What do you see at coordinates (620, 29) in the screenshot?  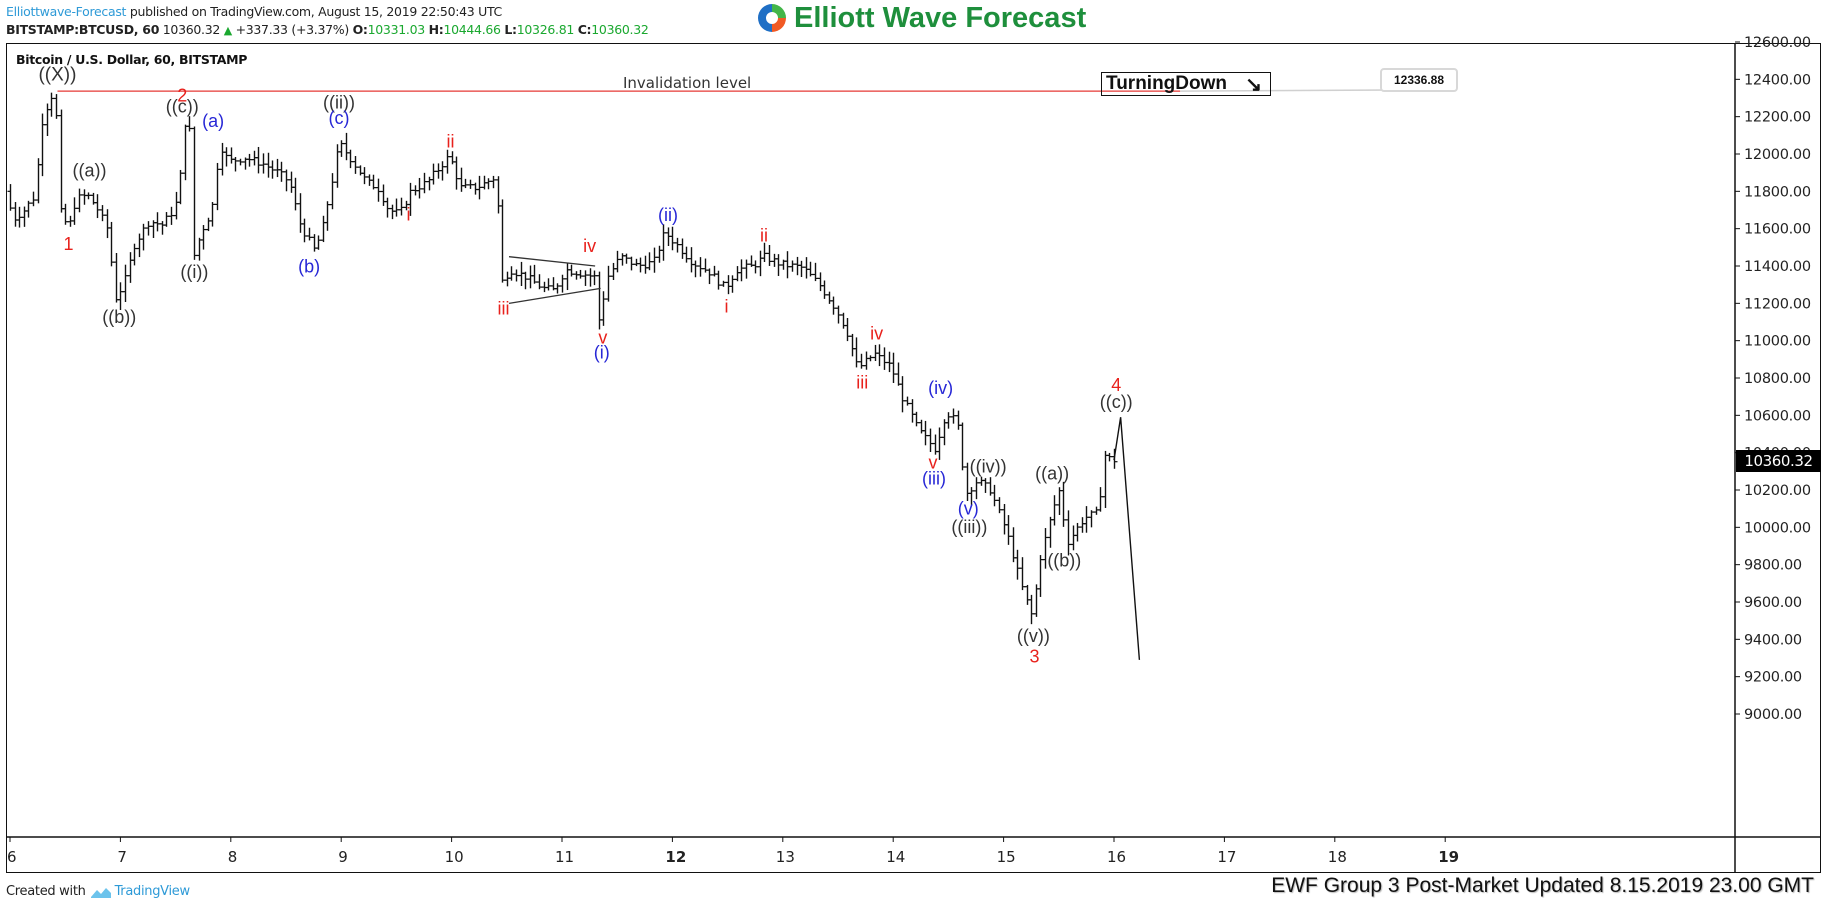 I see `close-value: 10360.32` at bounding box center [620, 29].